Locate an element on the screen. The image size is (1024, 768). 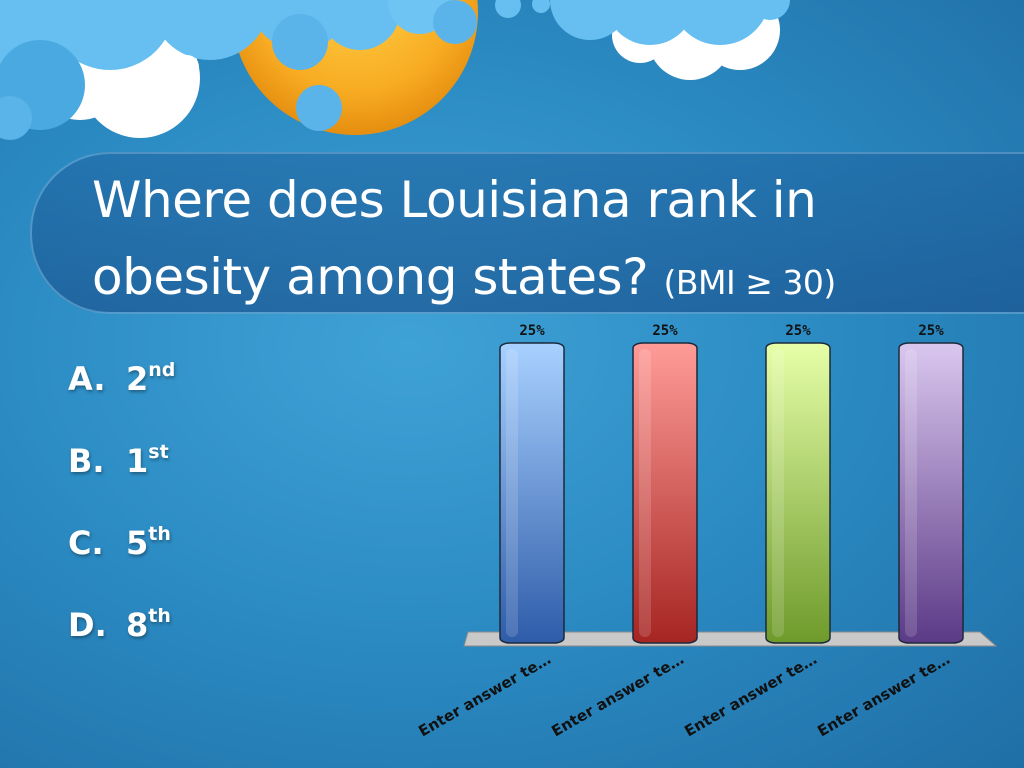
answer-value: 1 is located at coordinates (137, 461).